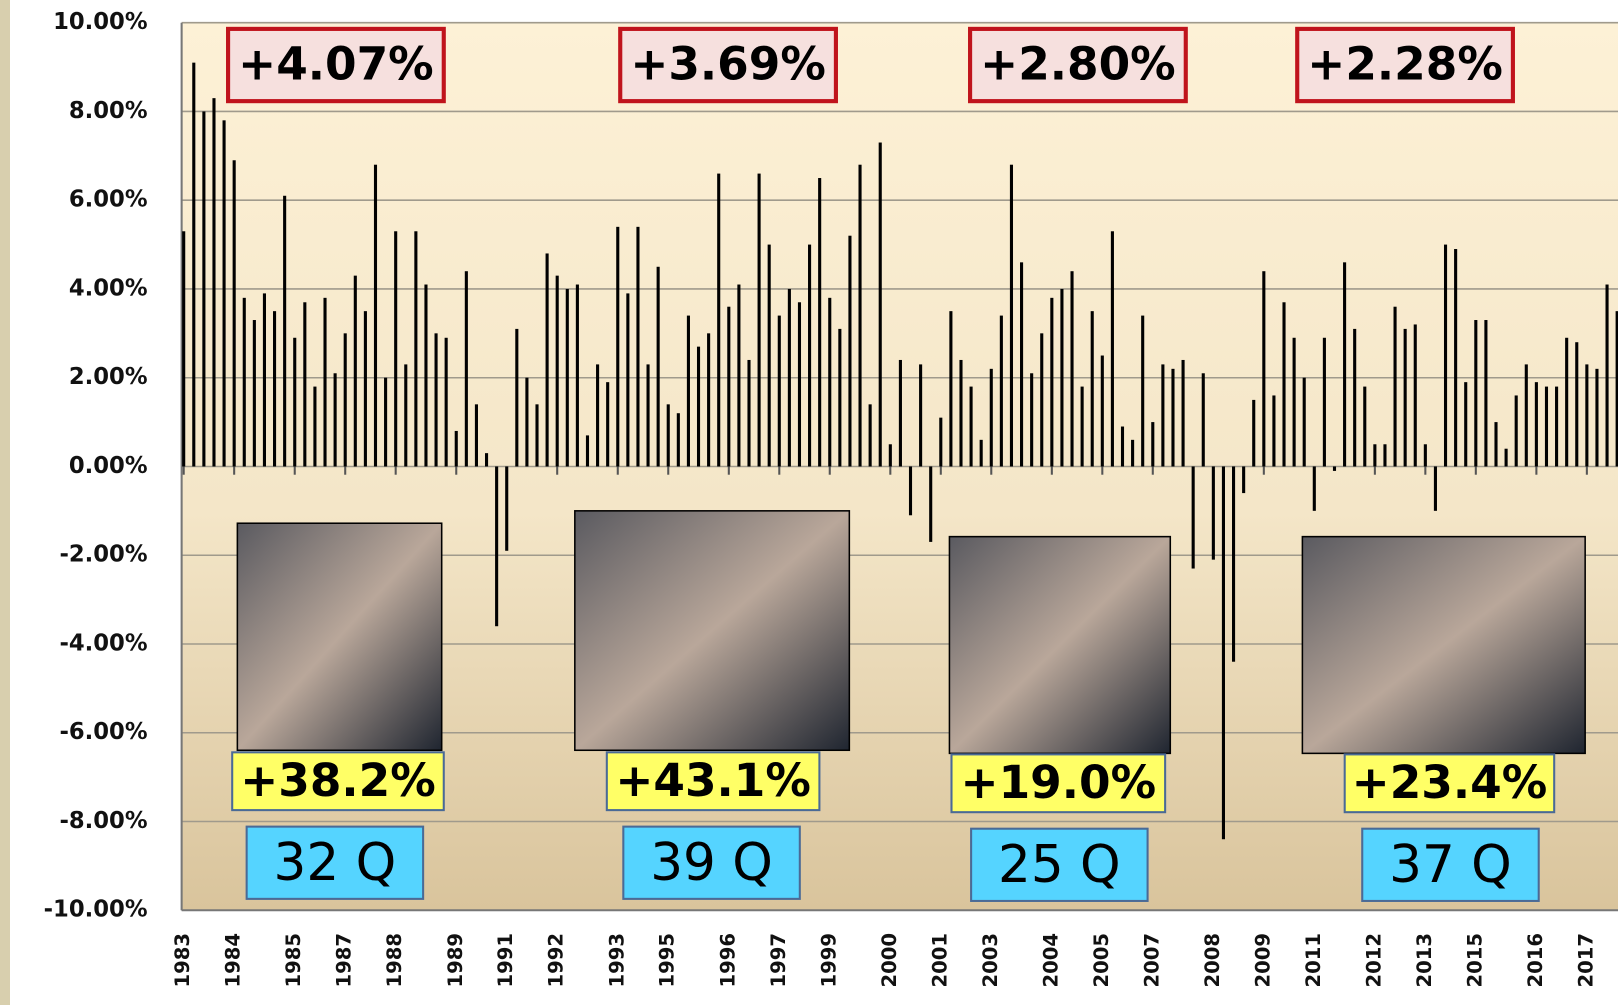 The image size is (1618, 1005). Describe the element at coordinates (1101, 960) in the screenshot. I see `x-tick-label: 2005` at that location.